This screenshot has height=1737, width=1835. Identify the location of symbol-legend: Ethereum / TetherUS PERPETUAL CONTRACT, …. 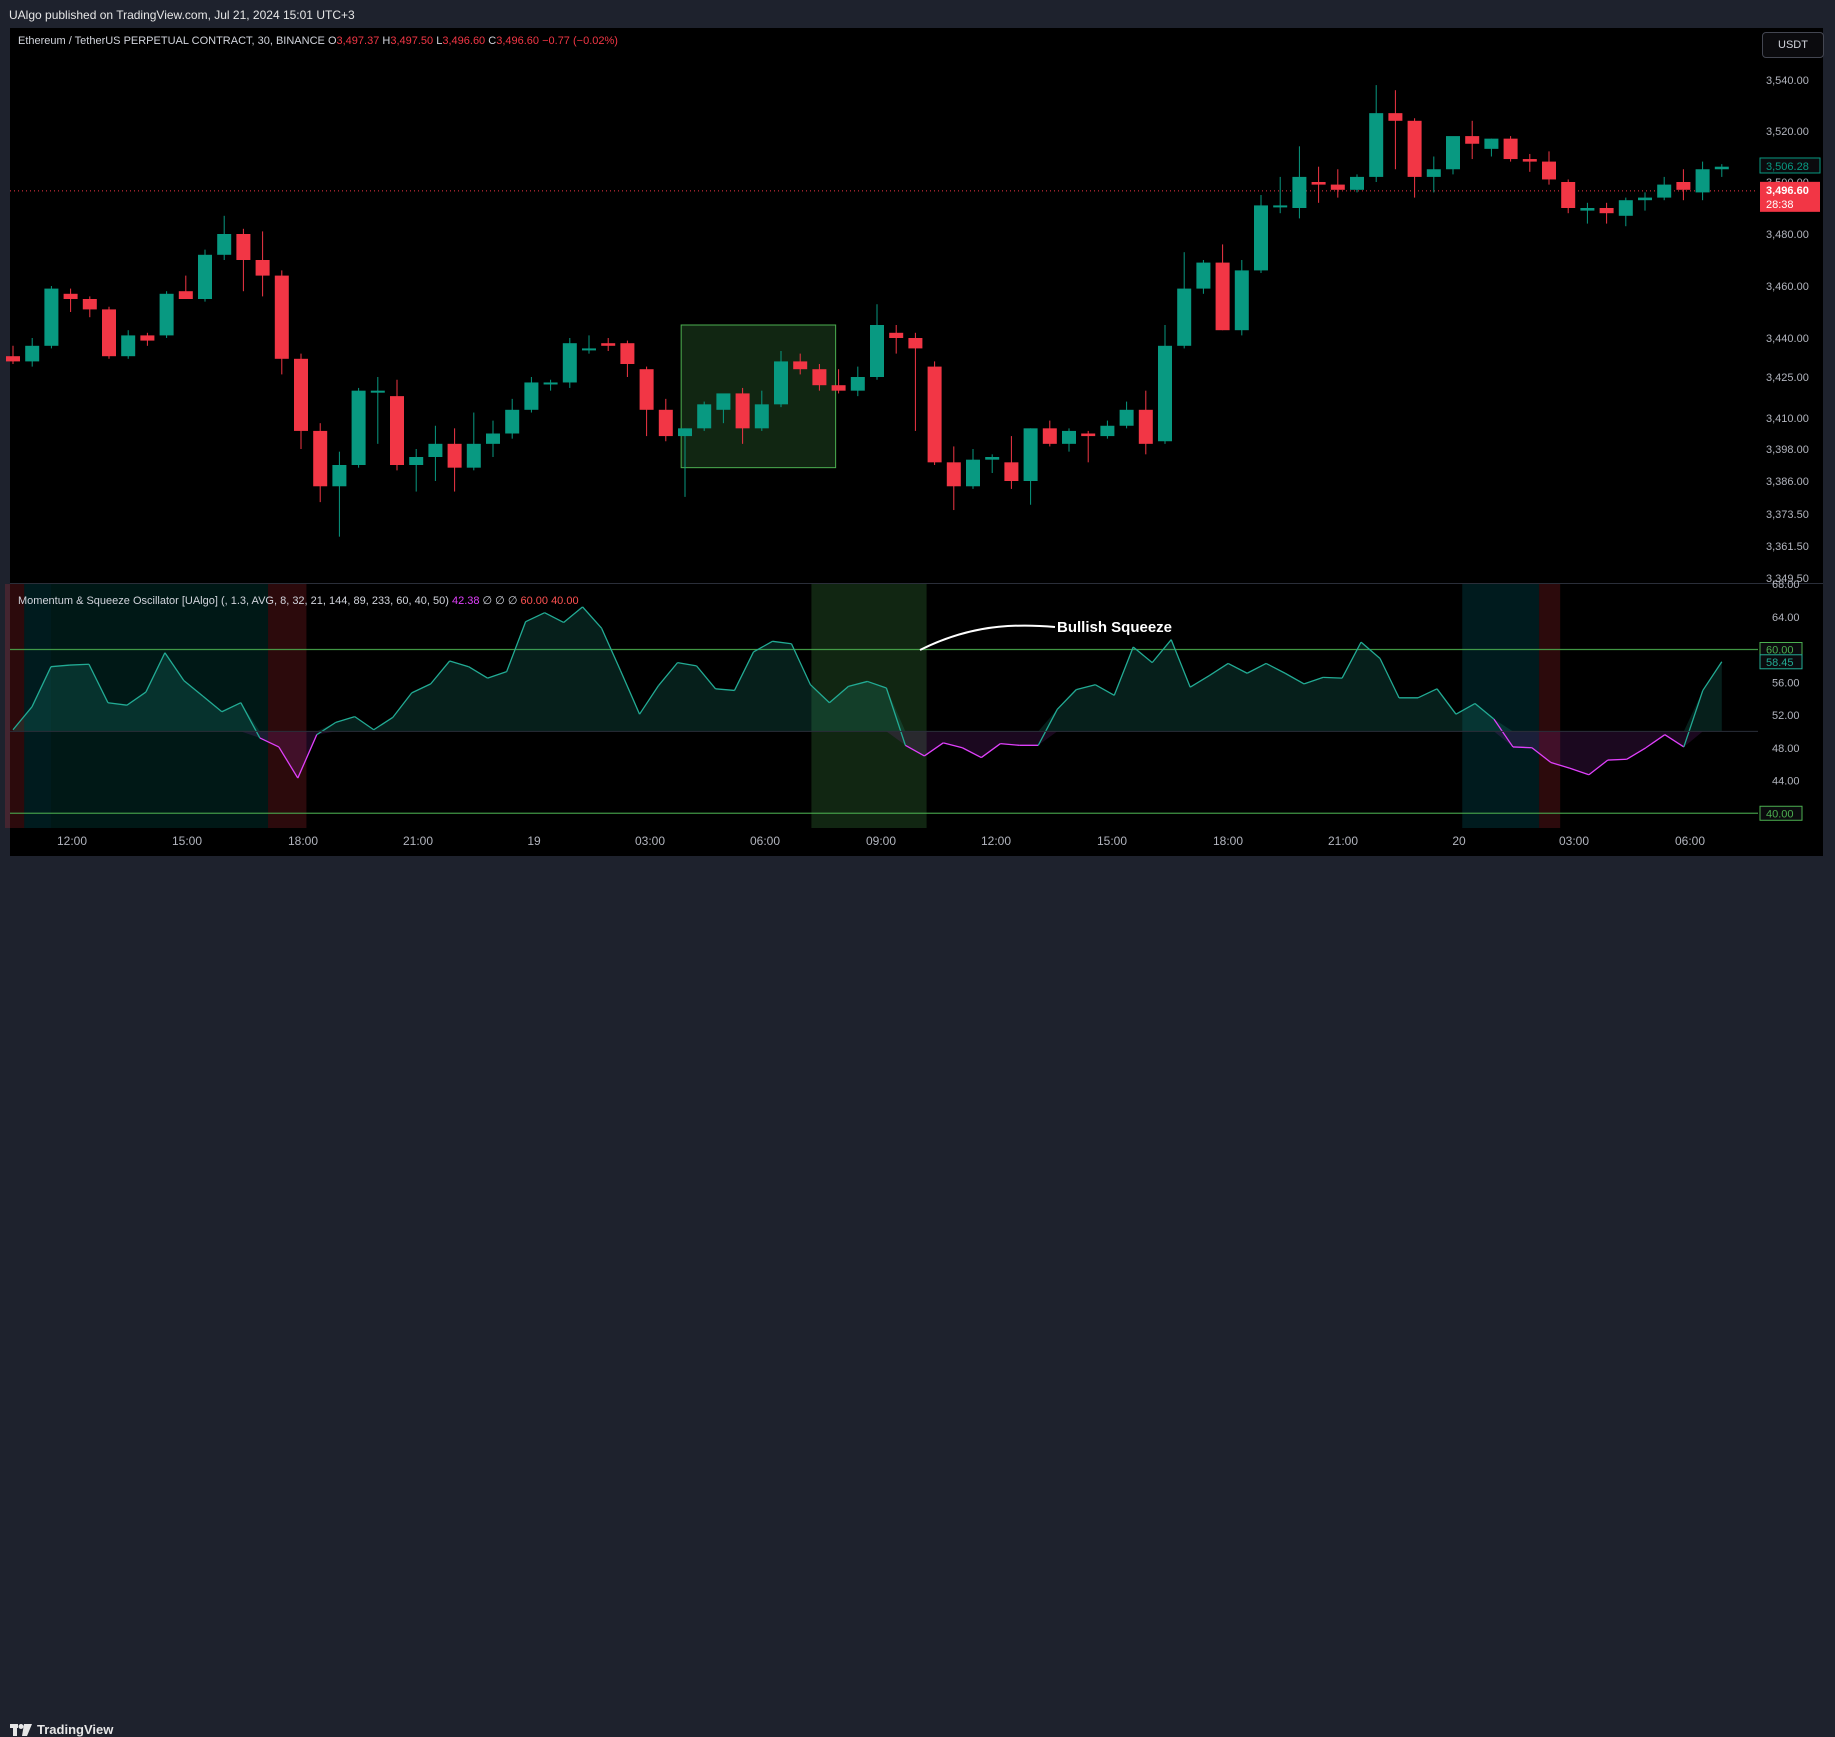
(318, 41).